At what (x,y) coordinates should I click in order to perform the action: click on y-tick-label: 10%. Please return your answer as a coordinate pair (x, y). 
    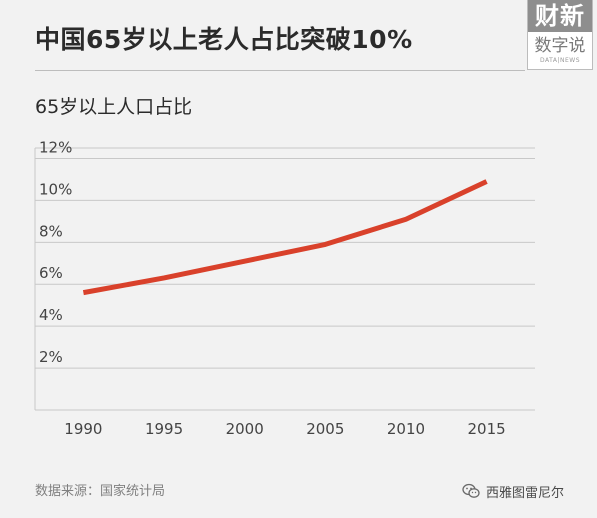
    Looking at the image, I should click on (55, 189).